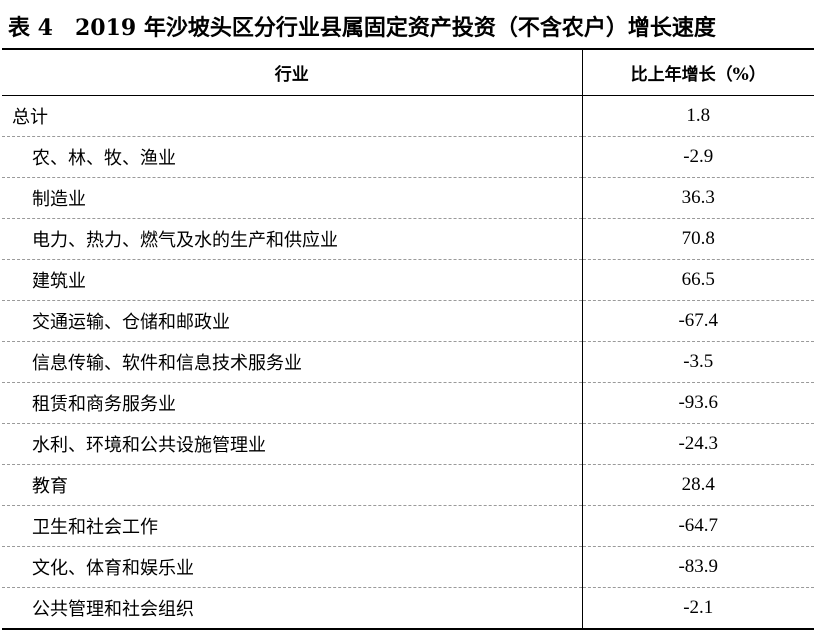  I want to click on industry-name: 制造业, so click(292, 198).